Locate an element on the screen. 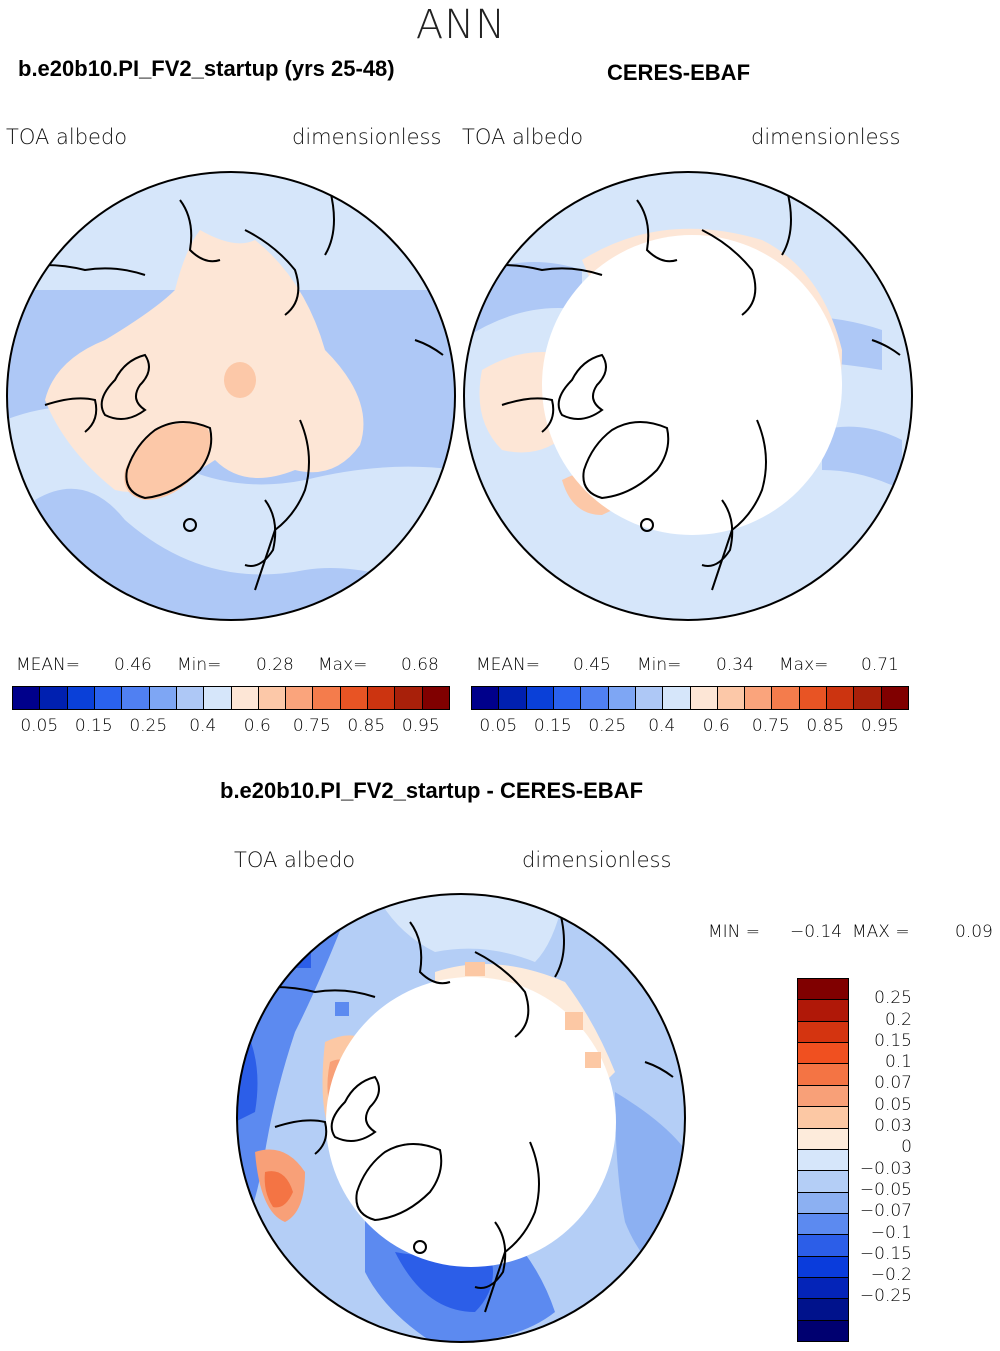 This screenshot has width=1000, height=1351. colorbar-tick-label: −0.25 is located at coordinates (885, 1296).